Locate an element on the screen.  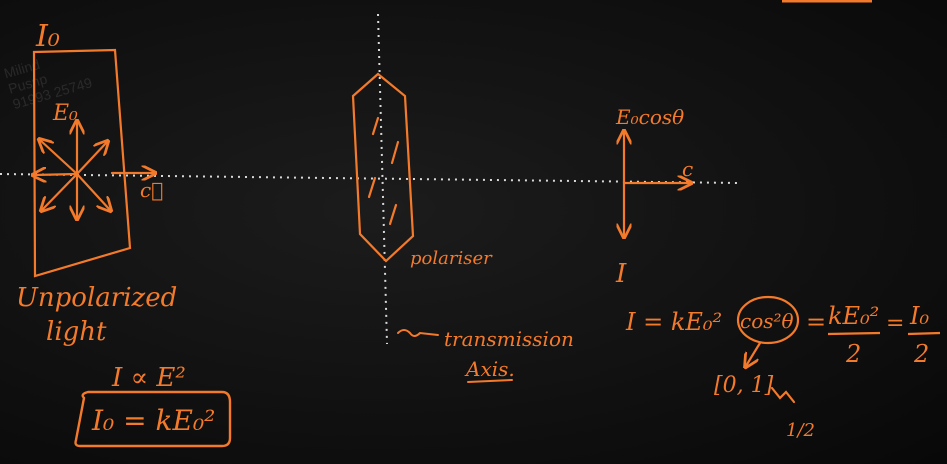
boxed-formula: I₀ = kE₀² is located at coordinates (153, 420).